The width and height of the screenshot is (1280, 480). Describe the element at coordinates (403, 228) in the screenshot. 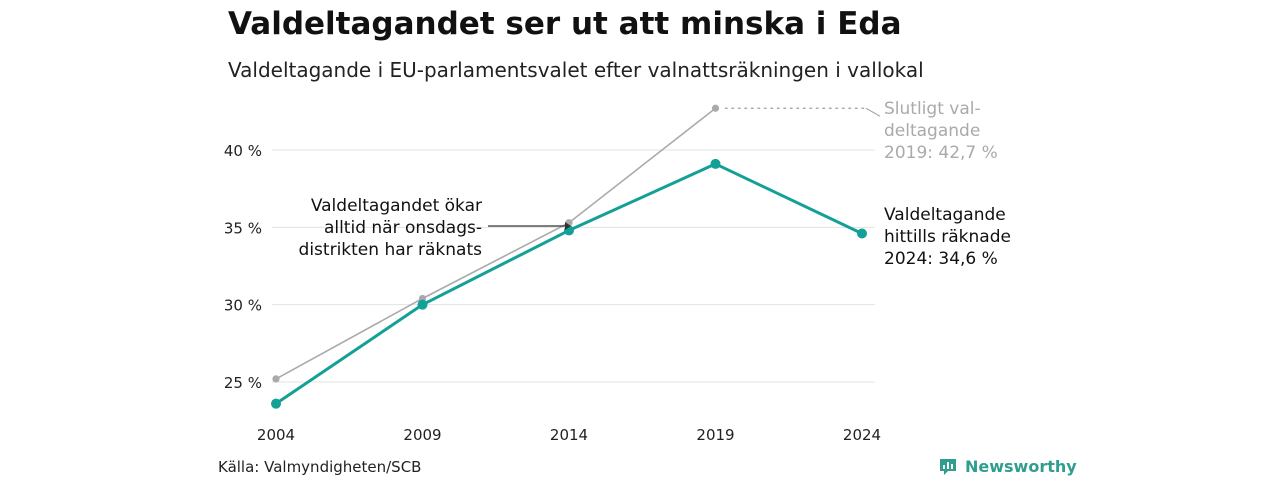

I see `annotation-increase-text: alltid när onsdags-` at that location.